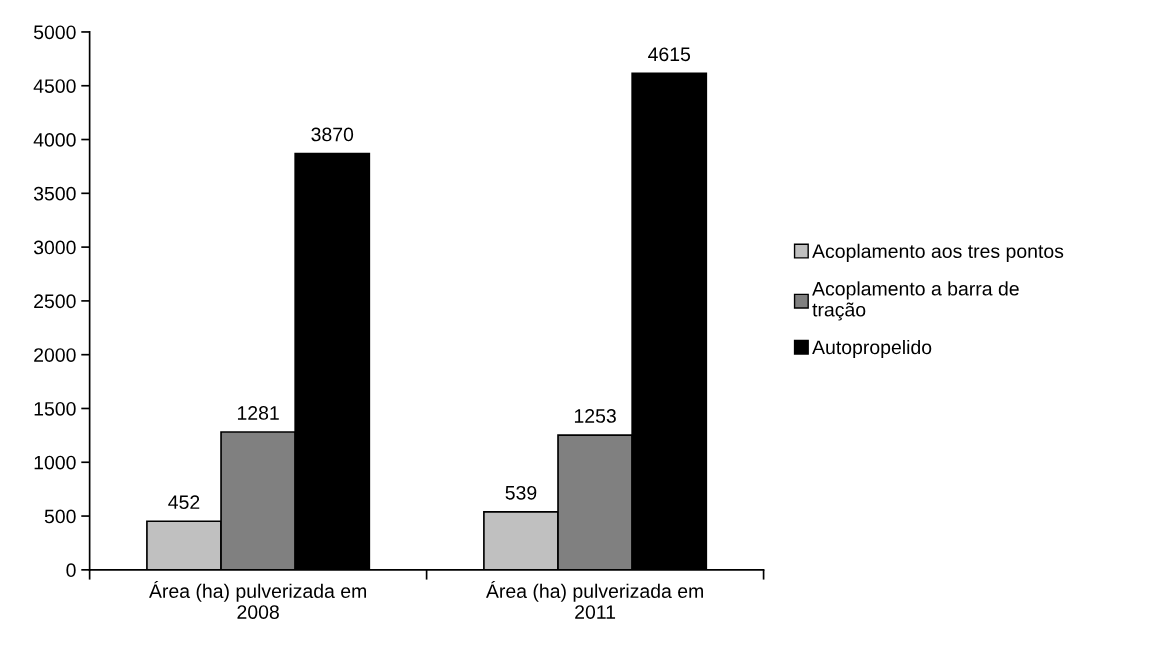  Describe the element at coordinates (55, 301) in the screenshot. I see `y-tick-label: 2500` at that location.